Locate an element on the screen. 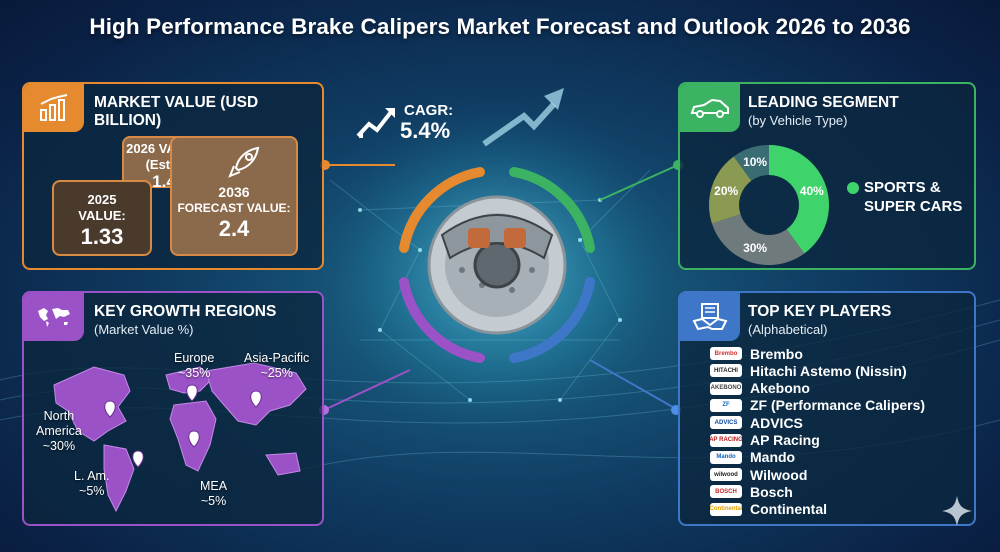 The height and width of the screenshot is (552, 1000). rocket-icon is located at coordinates (244, 162).